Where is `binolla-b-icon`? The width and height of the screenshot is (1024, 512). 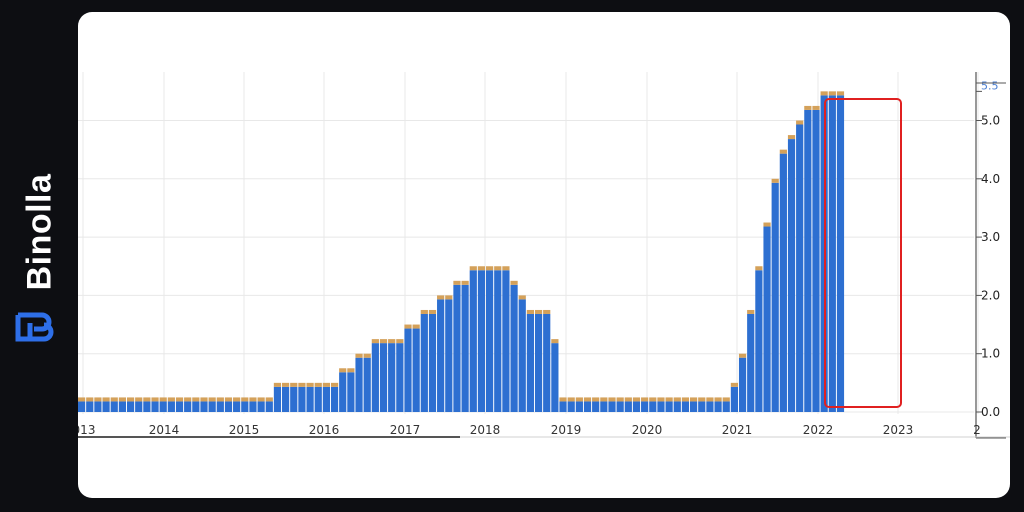 binolla-b-icon is located at coordinates (34, 327).